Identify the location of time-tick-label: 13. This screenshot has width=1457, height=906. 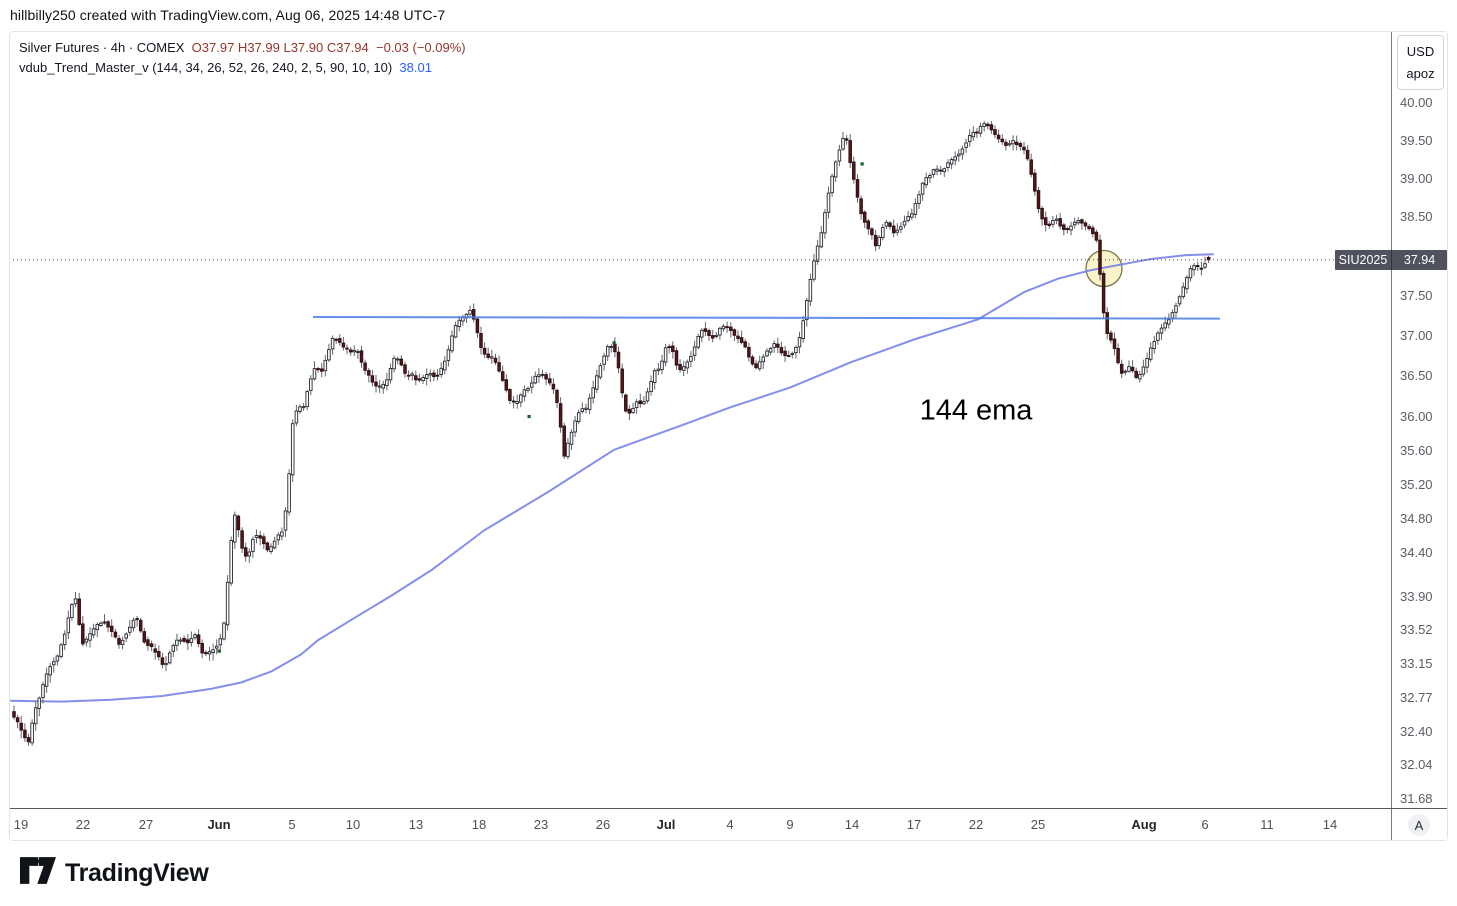
(416, 824).